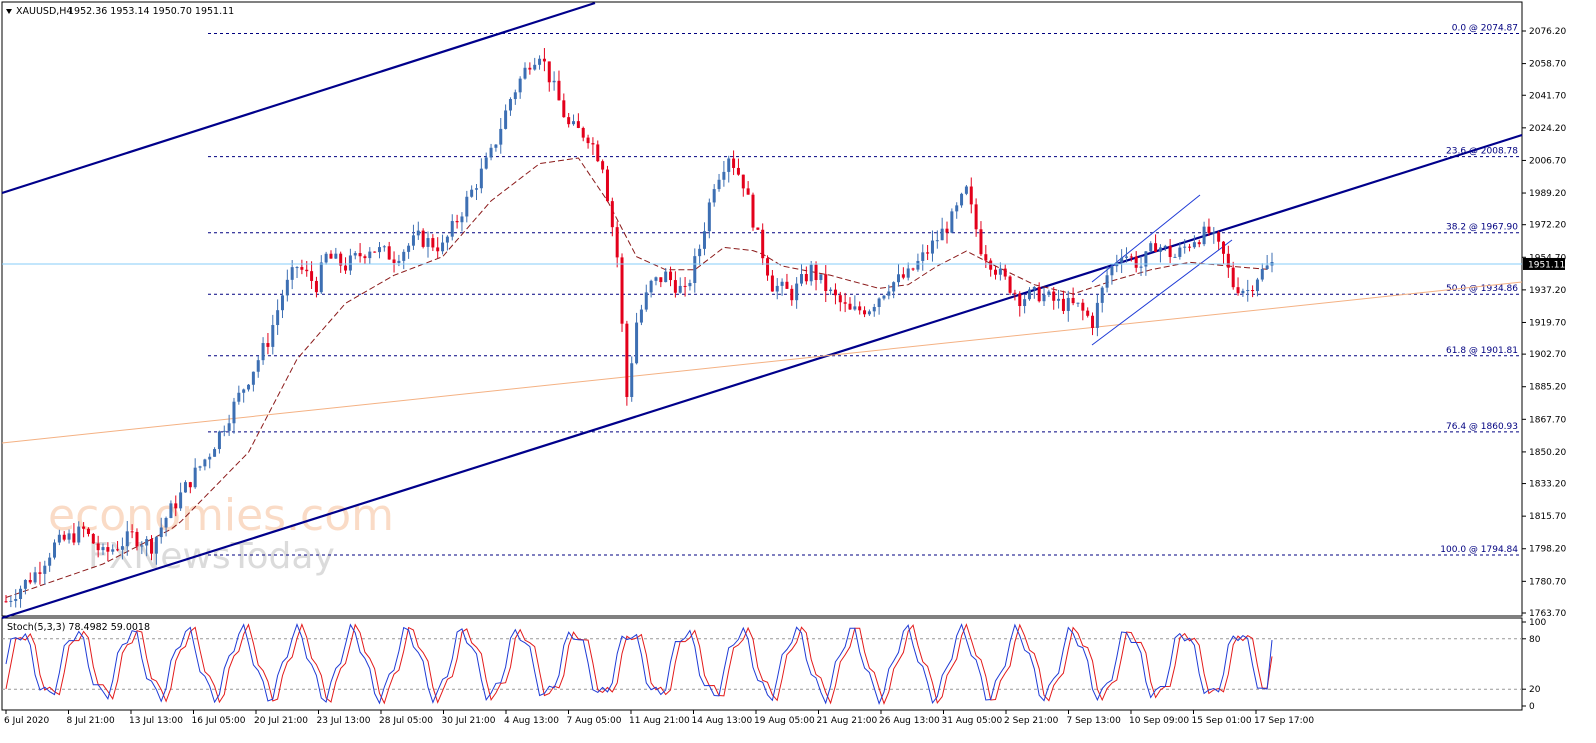 Image resolution: width=1596 pixels, height=743 pixels. Describe the element at coordinates (1547, 194) in the screenshot. I see `price-tick-label: 1989.20` at that location.